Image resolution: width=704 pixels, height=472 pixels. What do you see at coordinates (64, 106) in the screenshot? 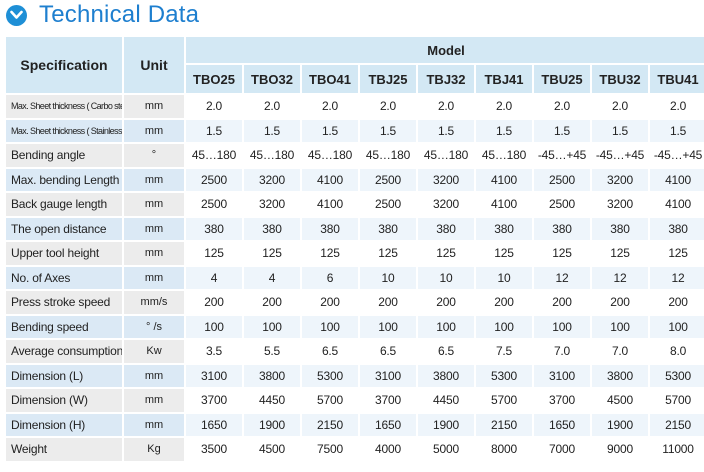
I see `spec-label: Max. Sheet thickness ( Carbo steel)` at bounding box center [64, 106].